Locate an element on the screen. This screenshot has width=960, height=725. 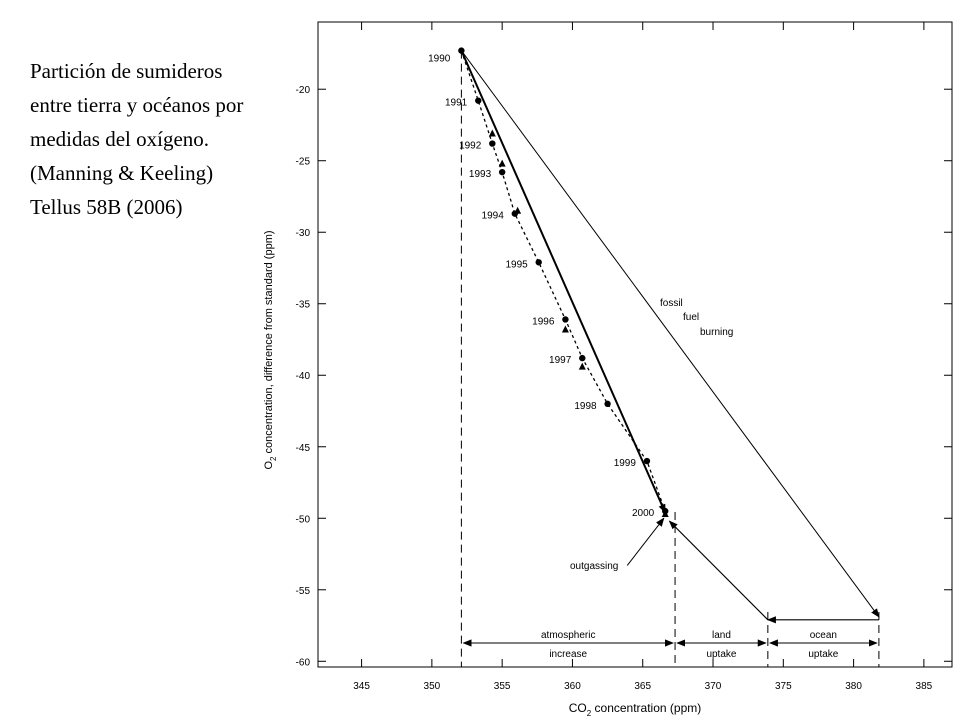
note-line: Tellus 58B (2006) is located at coordinates (106, 207).